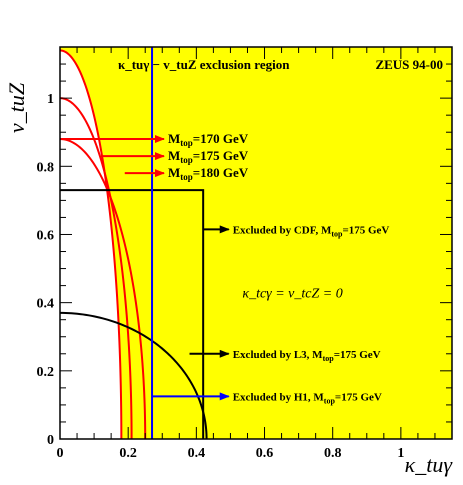 The height and width of the screenshot is (485, 463). What do you see at coordinates (265, 453) in the screenshot?
I see `x-tick-label: 0.6` at bounding box center [265, 453].